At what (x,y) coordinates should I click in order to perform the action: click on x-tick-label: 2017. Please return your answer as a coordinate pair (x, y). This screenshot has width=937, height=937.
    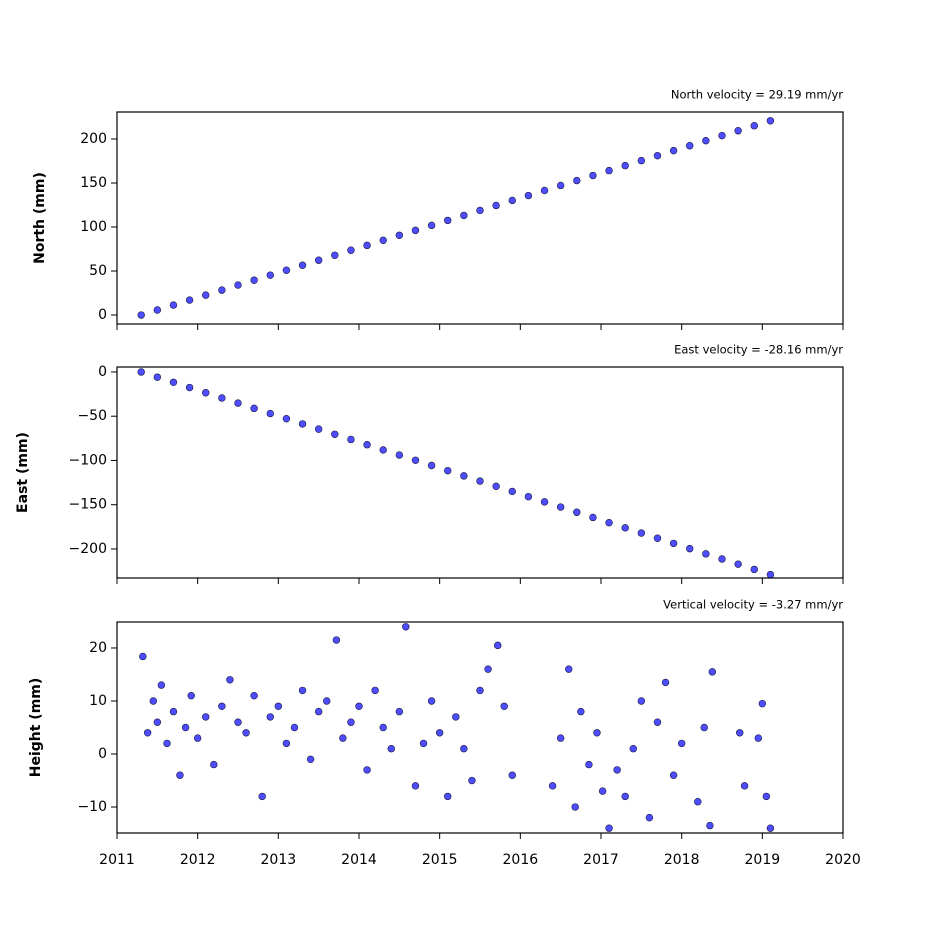
    Looking at the image, I should click on (601, 860).